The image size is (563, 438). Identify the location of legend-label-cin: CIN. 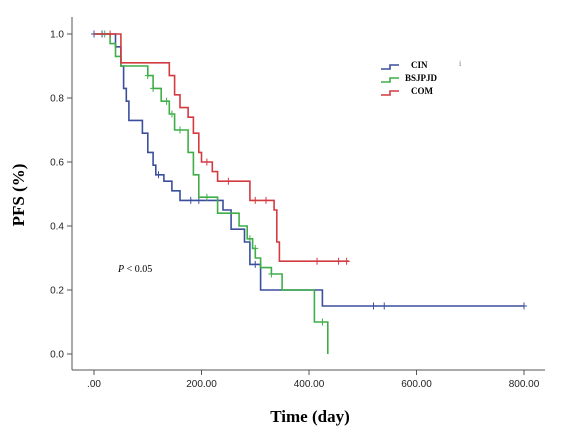
(419, 65).